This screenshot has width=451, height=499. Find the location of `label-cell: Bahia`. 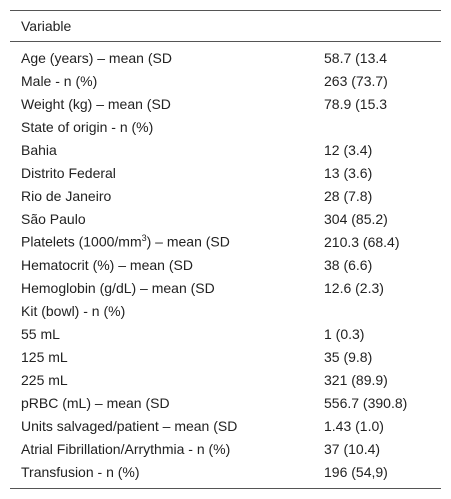

label-cell: Bahia is located at coordinates (39, 149).